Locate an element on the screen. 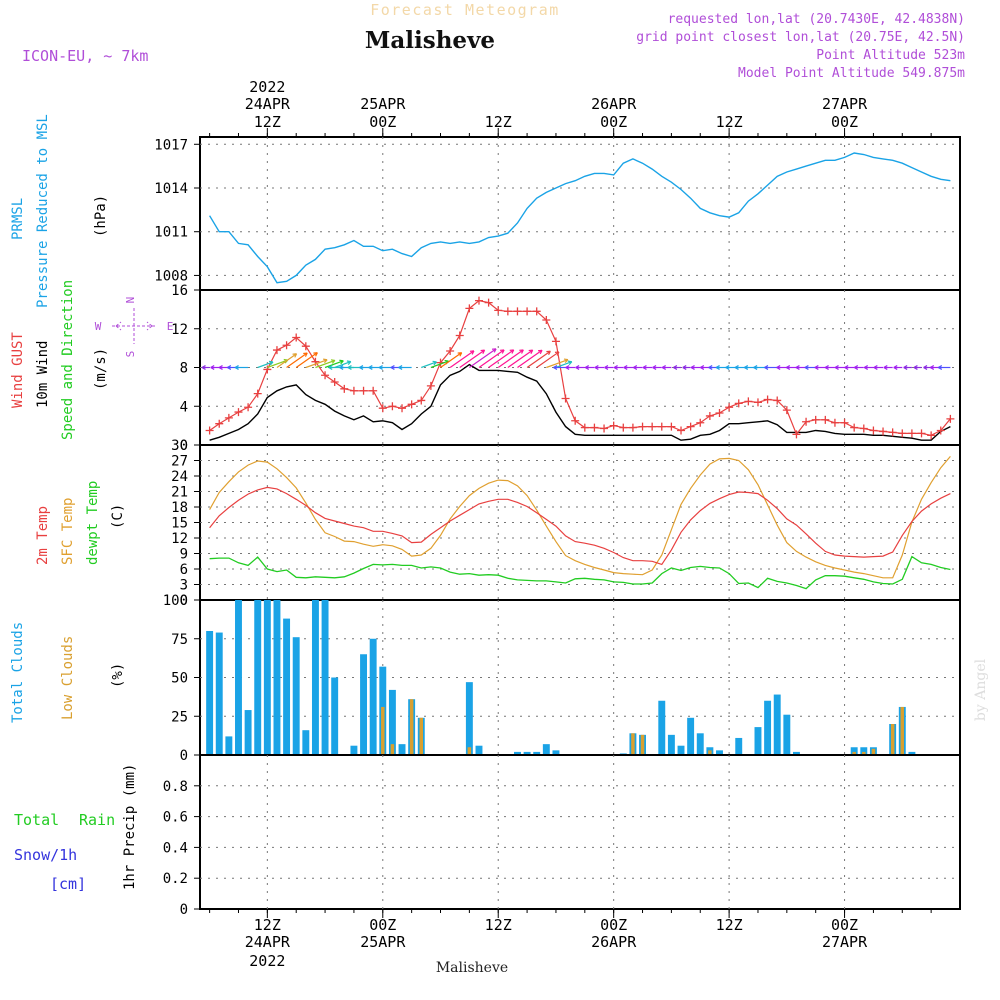 The width and height of the screenshot is (1000, 1000). y-tick-label: 30 is located at coordinates (179, 446).